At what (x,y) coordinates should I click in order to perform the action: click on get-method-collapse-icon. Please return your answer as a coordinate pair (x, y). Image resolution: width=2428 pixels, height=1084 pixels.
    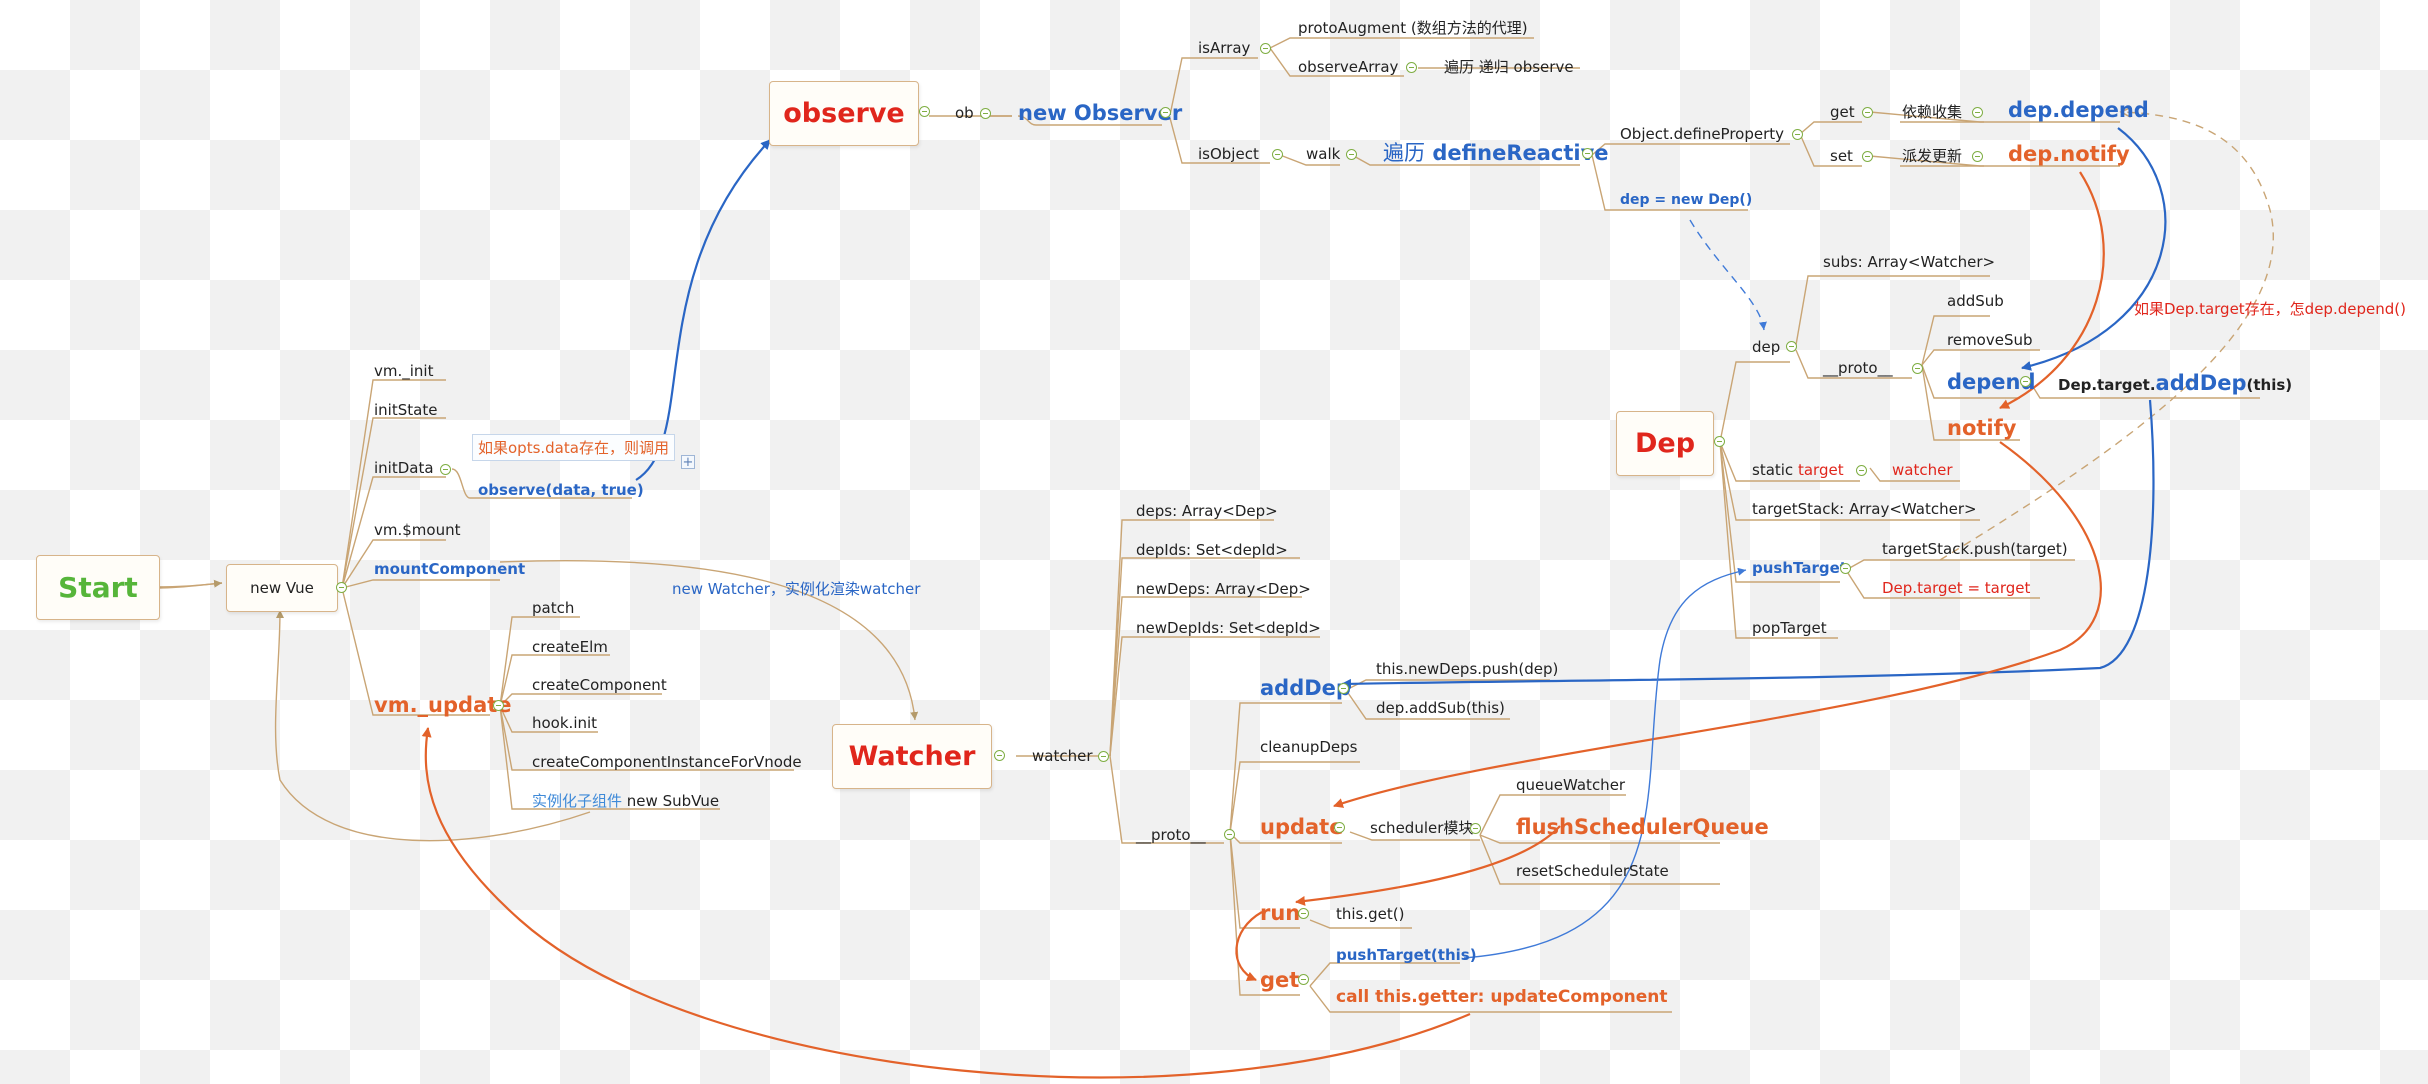
    Looking at the image, I should click on (1303, 979).